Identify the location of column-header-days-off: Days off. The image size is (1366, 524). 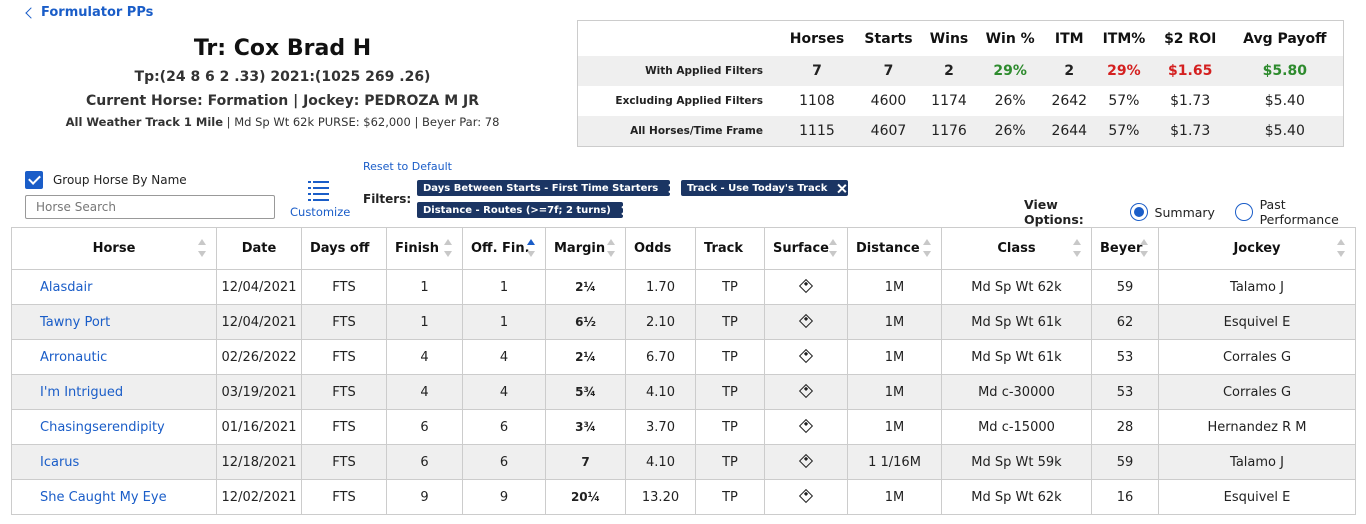
(344, 248).